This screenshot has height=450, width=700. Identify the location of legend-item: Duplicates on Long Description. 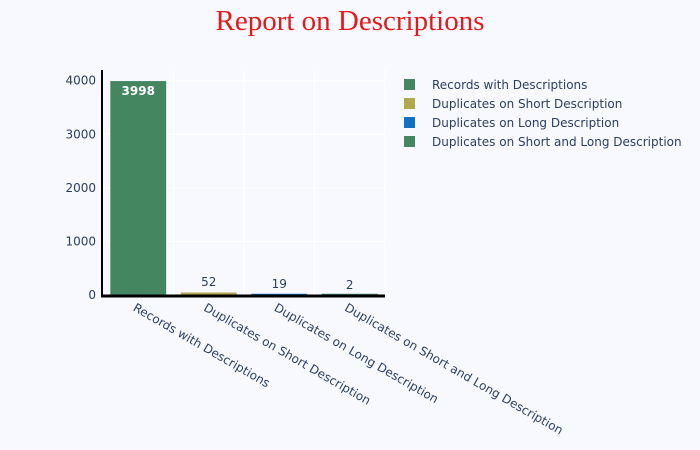
(543, 122).